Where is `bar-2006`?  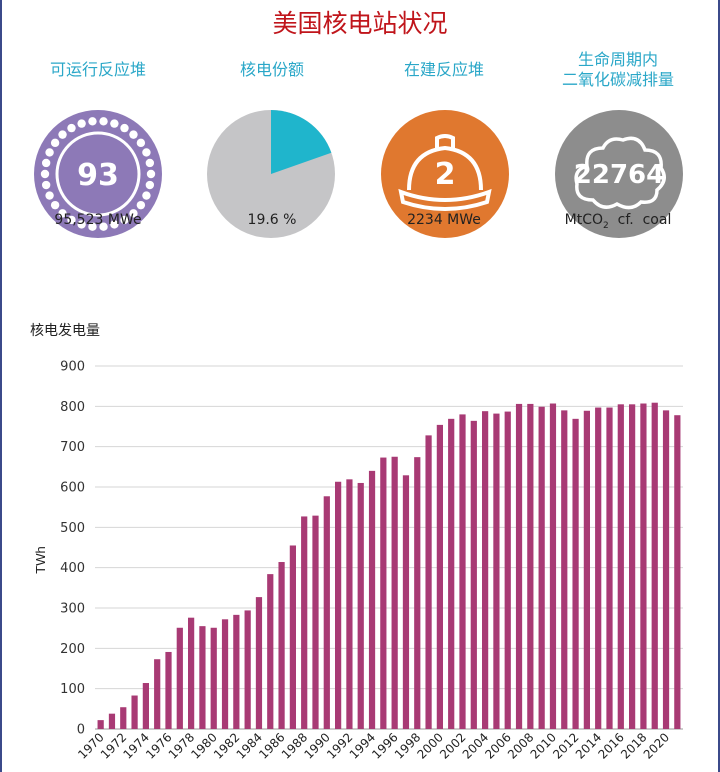 bar-2006 is located at coordinates (507, 570).